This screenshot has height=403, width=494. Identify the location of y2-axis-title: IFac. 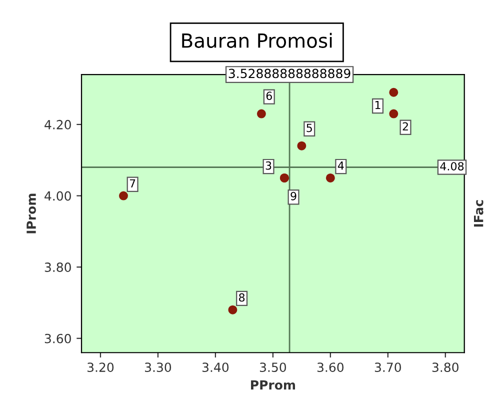
(479, 213).